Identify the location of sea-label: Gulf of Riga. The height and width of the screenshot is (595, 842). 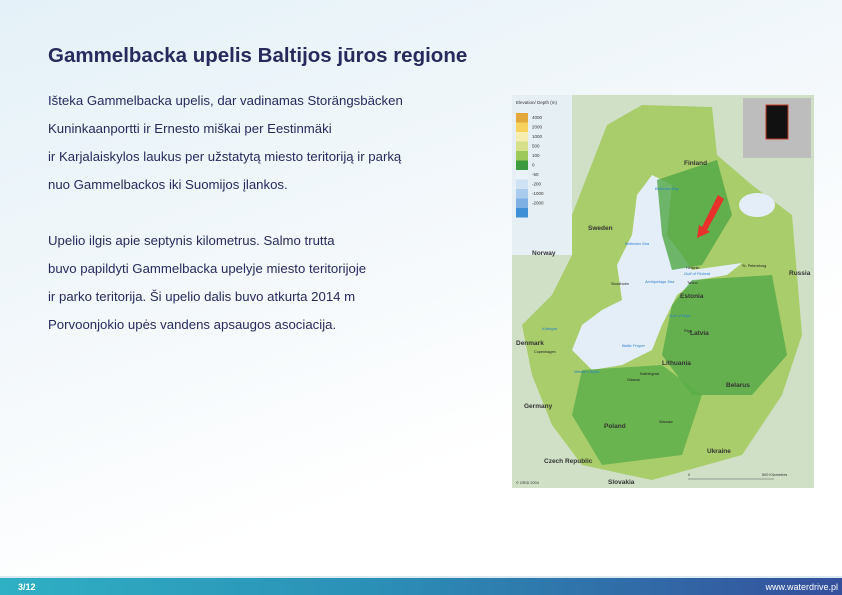
(680, 315).